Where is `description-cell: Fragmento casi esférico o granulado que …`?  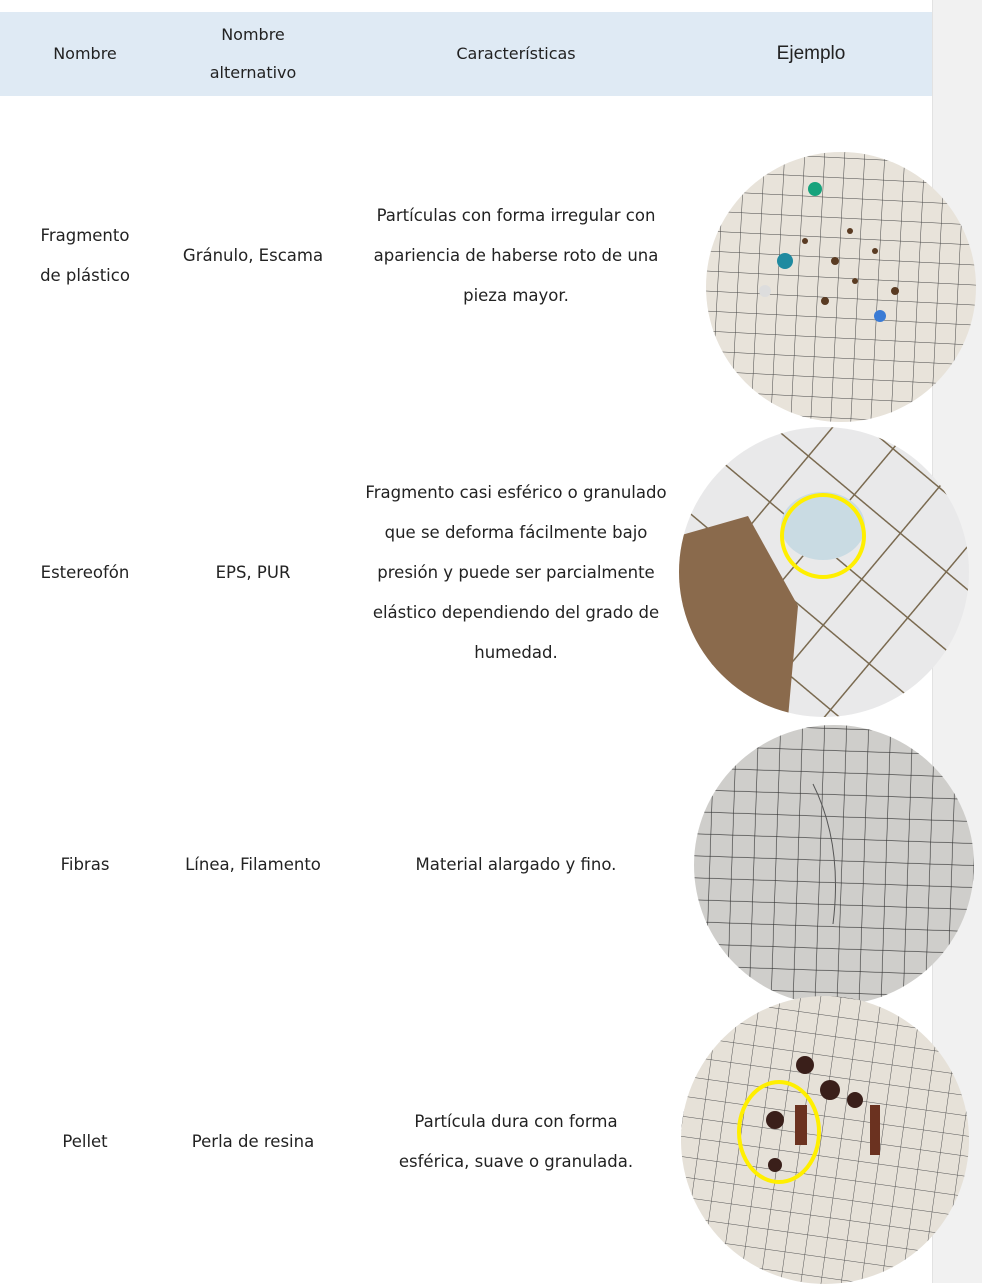
description-cell: Fragmento casi esférico o granulado que … is located at coordinates (516, 572).